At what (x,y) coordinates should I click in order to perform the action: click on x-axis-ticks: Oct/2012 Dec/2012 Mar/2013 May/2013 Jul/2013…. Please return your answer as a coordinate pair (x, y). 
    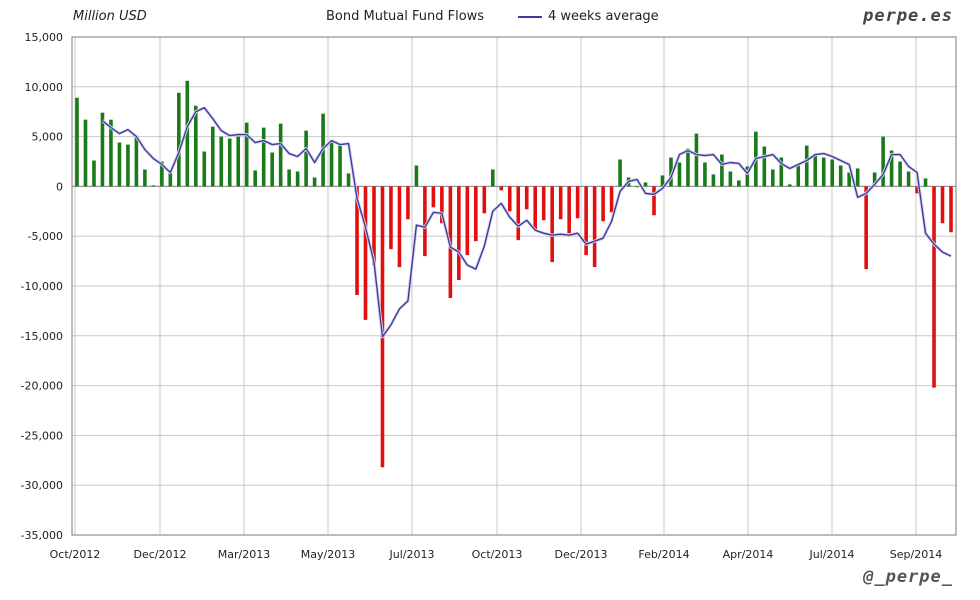
    Looking at the image, I should click on (496, 554).